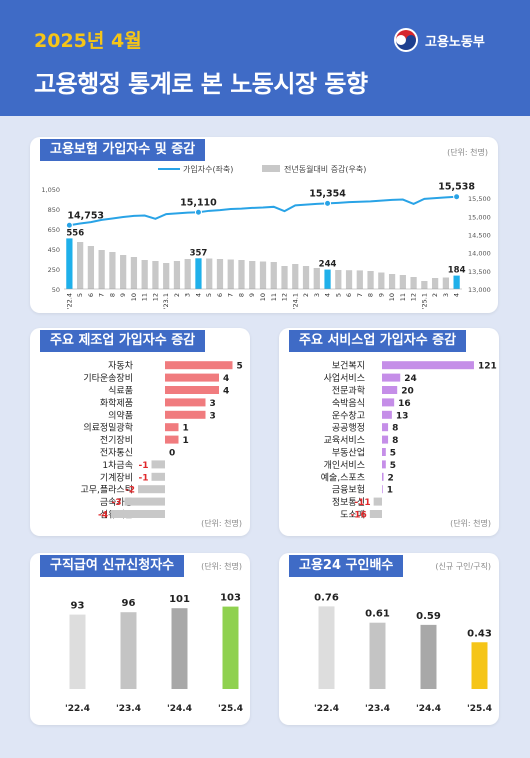 The height and width of the screenshot is (758, 530). Describe the element at coordinates (479, 217) in the screenshot. I see `right-axis-tick: 15,000` at that location.